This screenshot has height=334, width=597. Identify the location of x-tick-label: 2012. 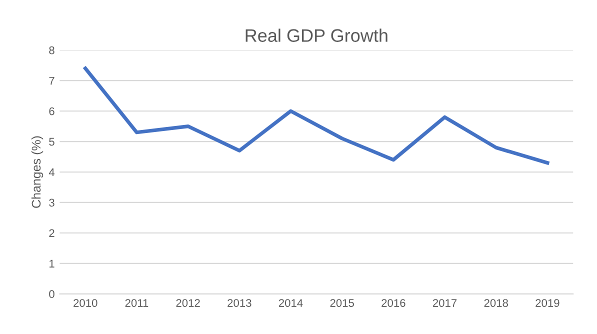
(188, 303).